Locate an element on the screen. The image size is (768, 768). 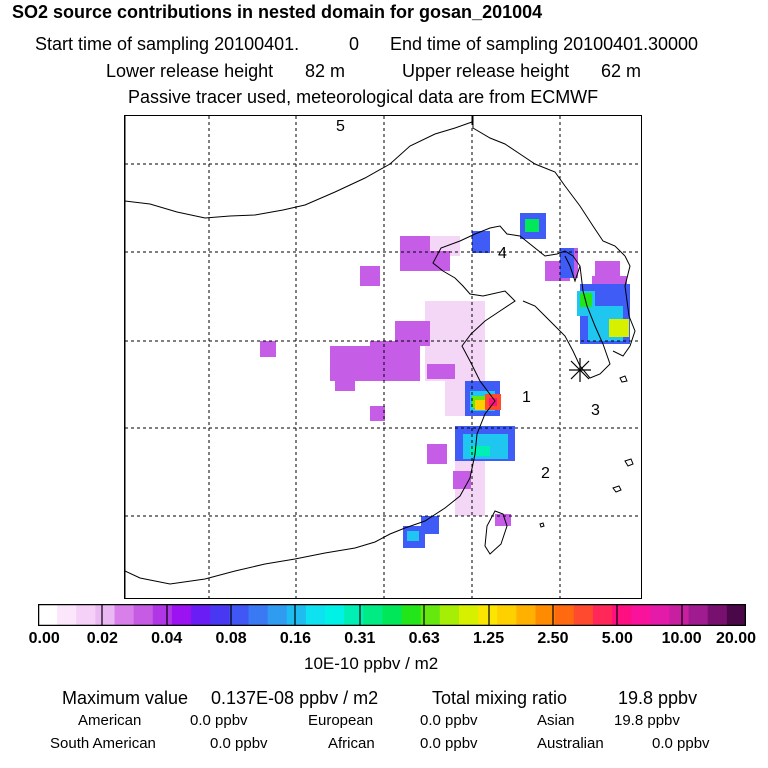
total-mixing-label: Total mixing ratio is located at coordinates (500, 698).